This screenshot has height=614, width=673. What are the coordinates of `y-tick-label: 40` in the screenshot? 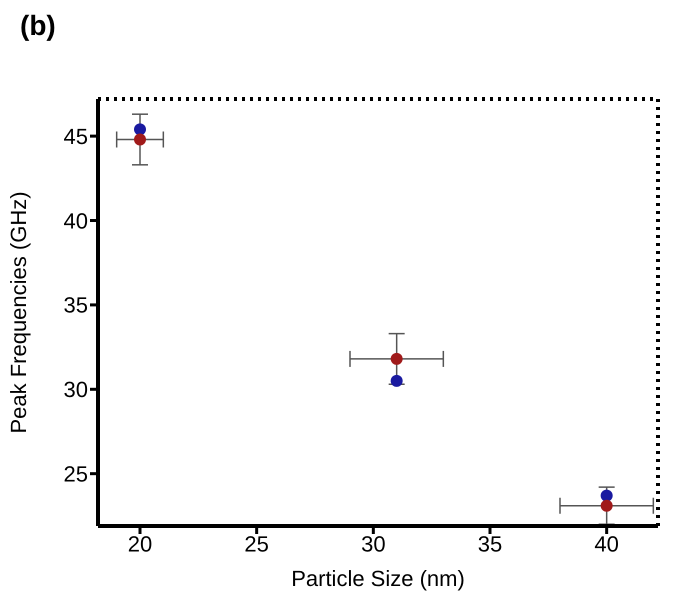 It's located at (76, 221).